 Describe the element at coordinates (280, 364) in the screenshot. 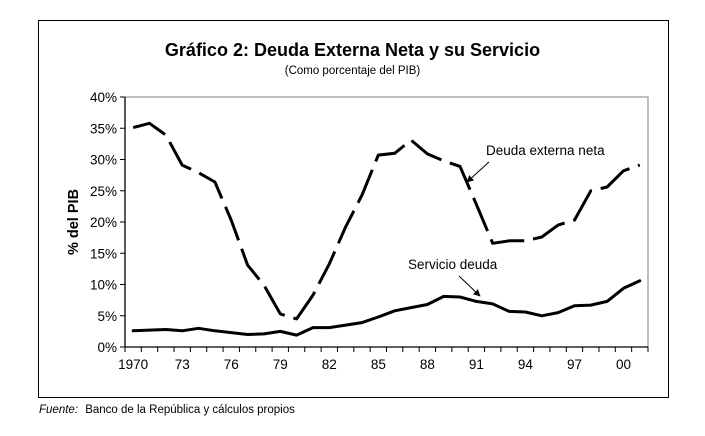

I see `x-tick-label: 79` at that location.